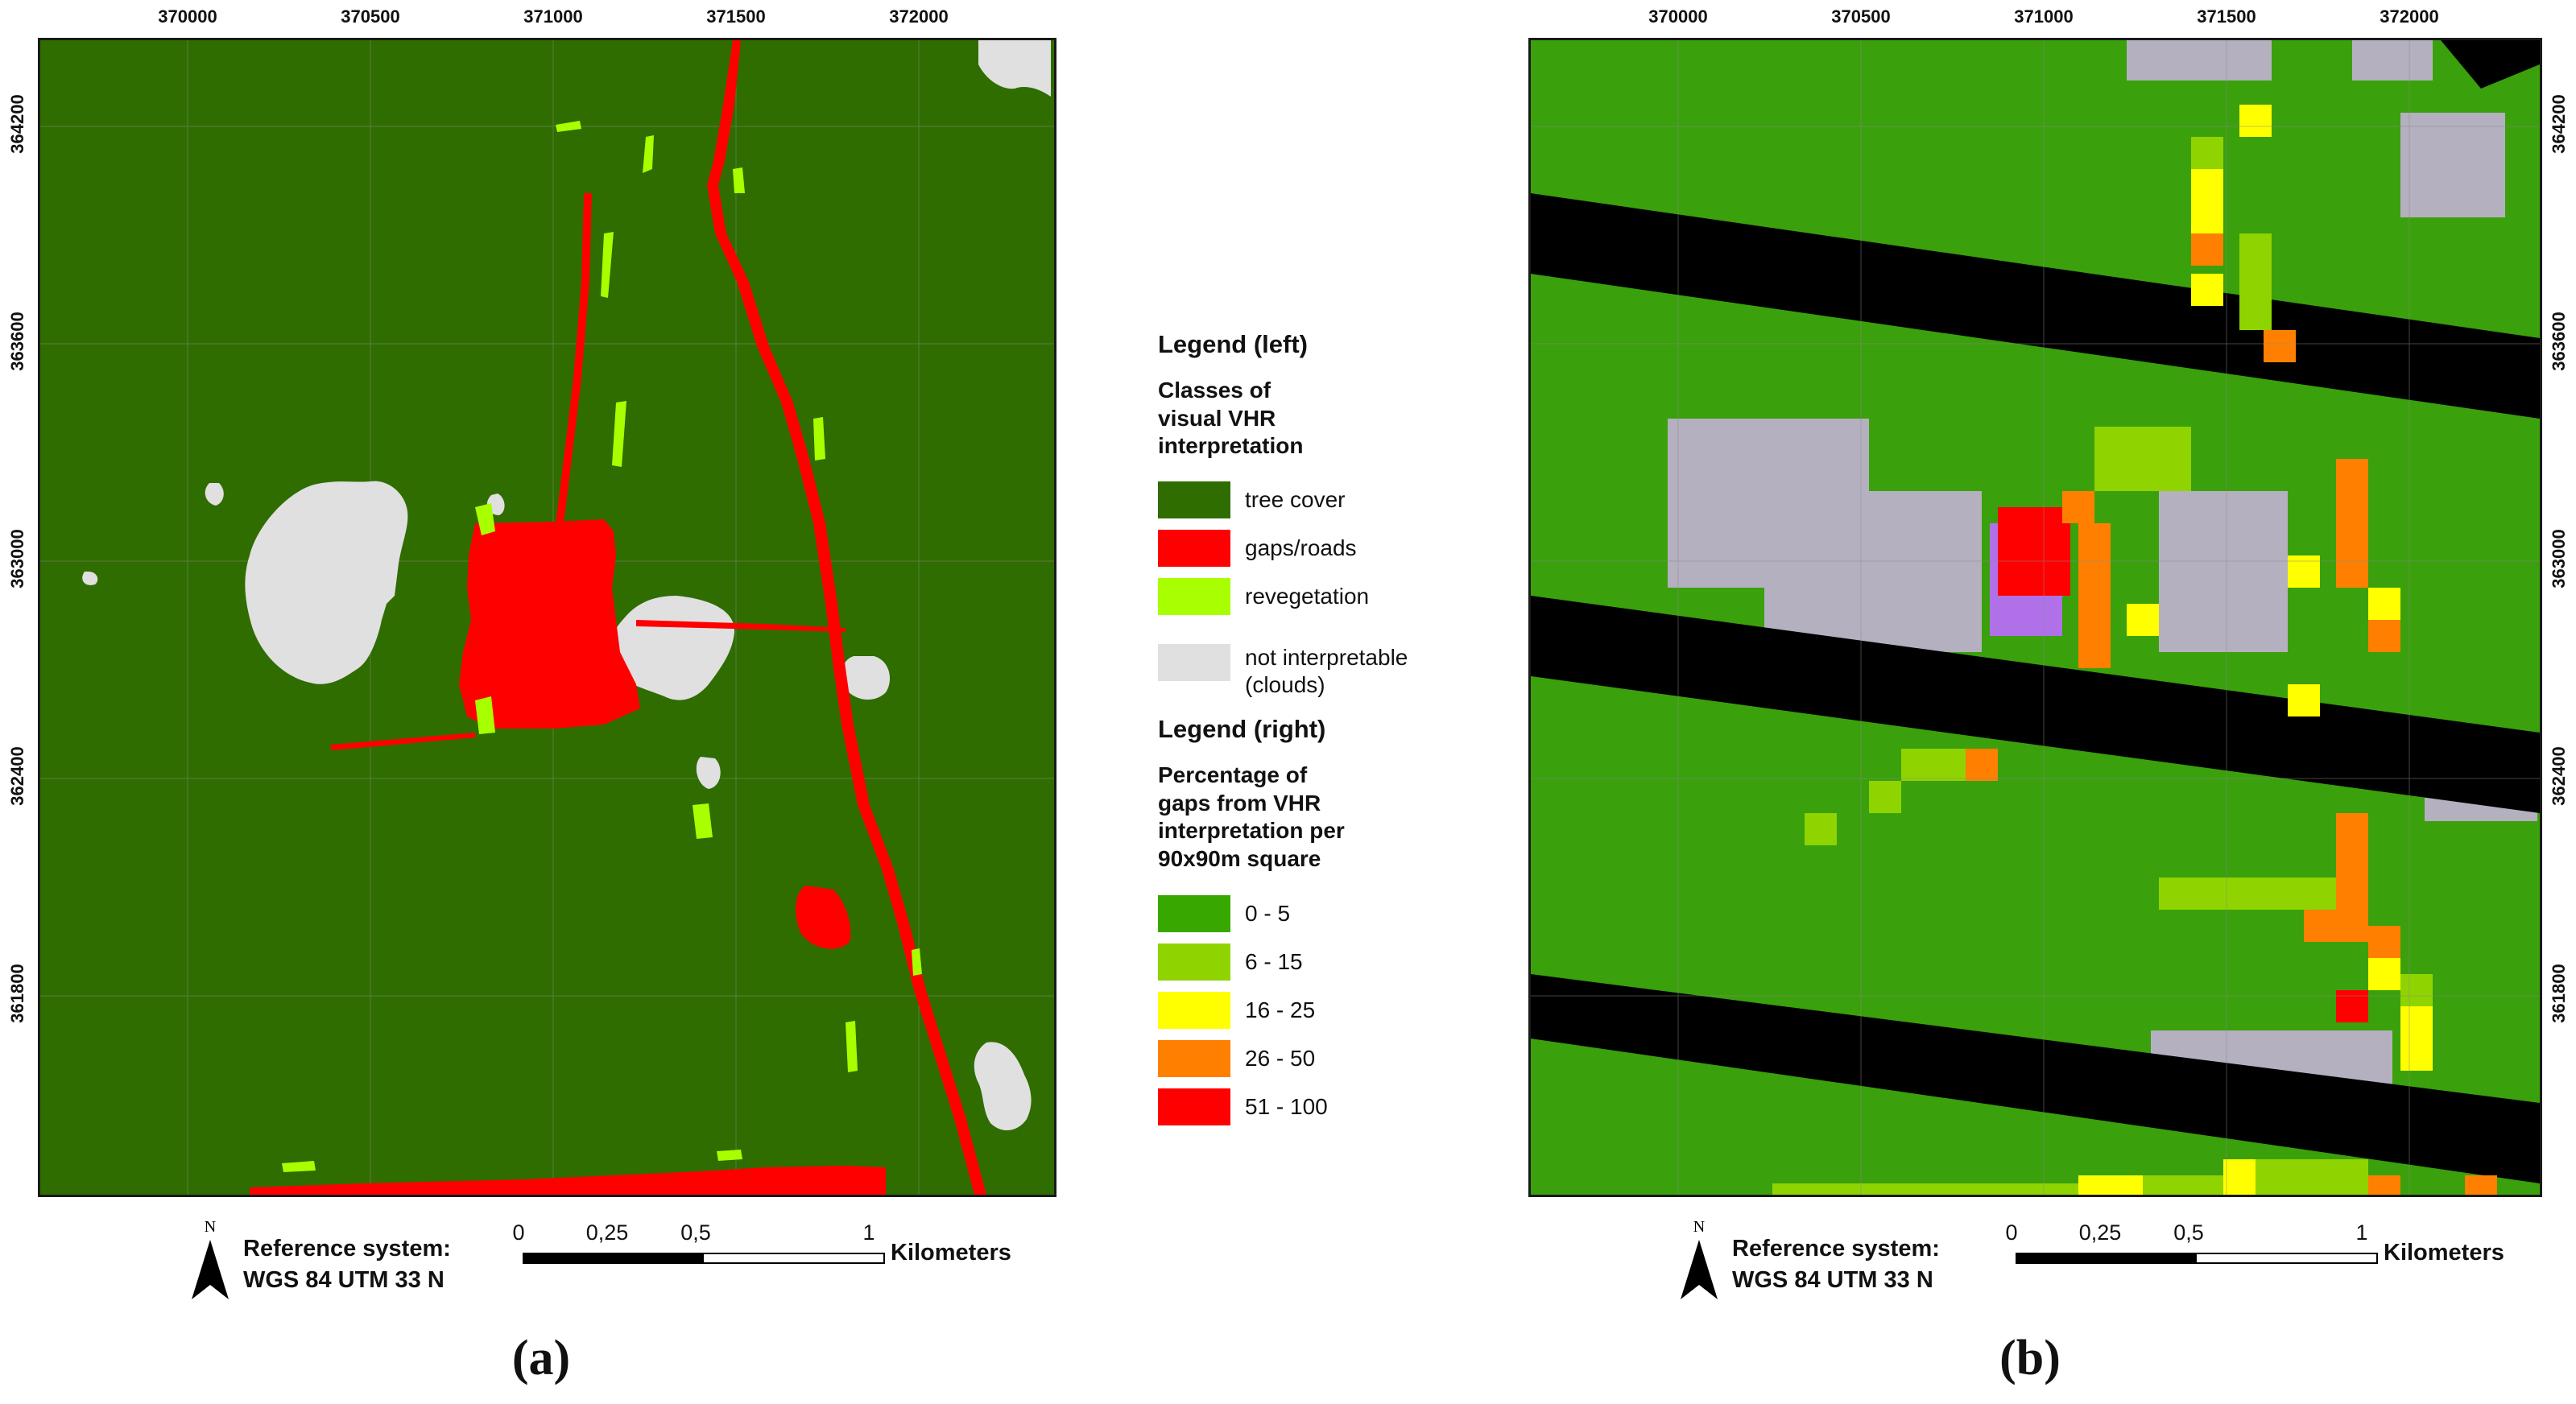  Describe the element at coordinates (1194, 662) in the screenshot. I see `swatch-not-interpretable` at that location.